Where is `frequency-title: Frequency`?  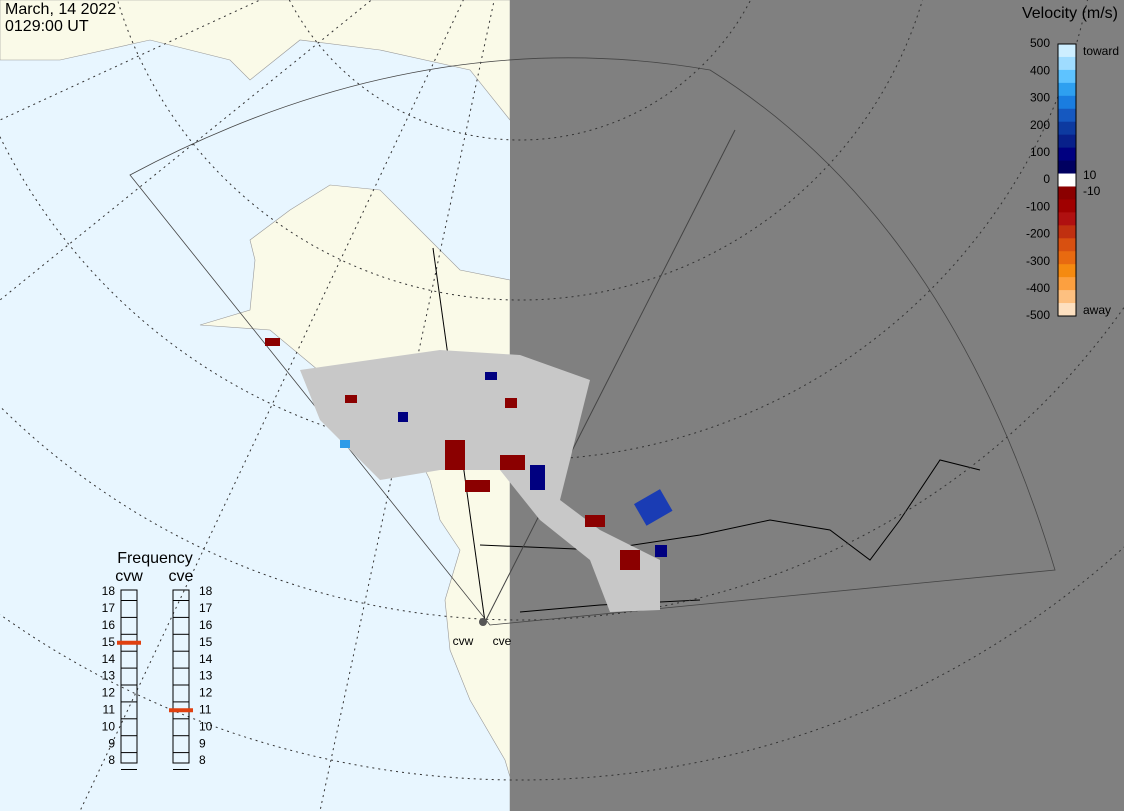
frequency-title: Frequency is located at coordinates (155, 558).